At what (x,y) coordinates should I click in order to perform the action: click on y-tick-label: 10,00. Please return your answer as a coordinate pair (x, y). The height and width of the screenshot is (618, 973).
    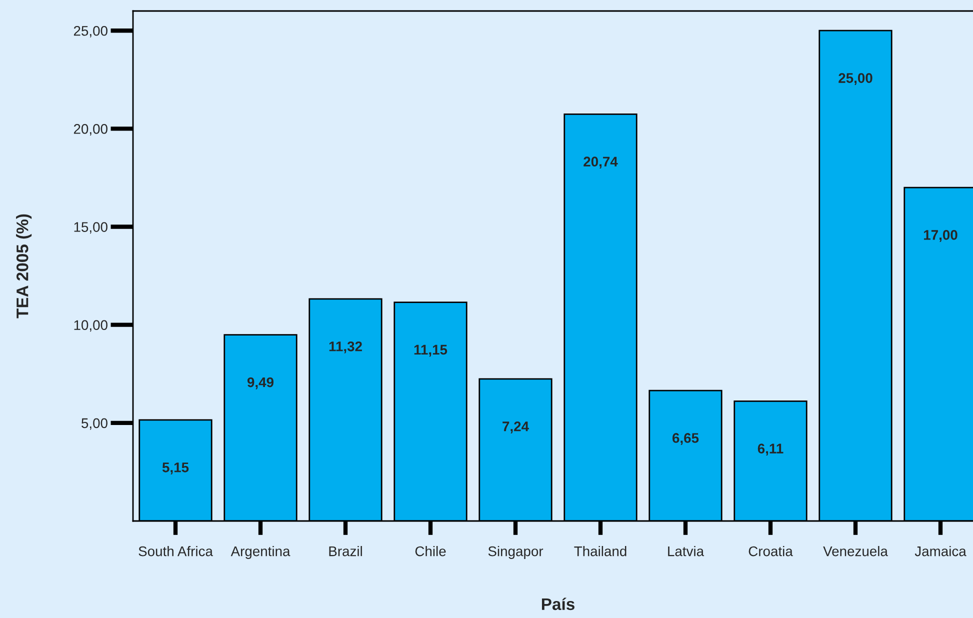
    Looking at the image, I should click on (91, 326).